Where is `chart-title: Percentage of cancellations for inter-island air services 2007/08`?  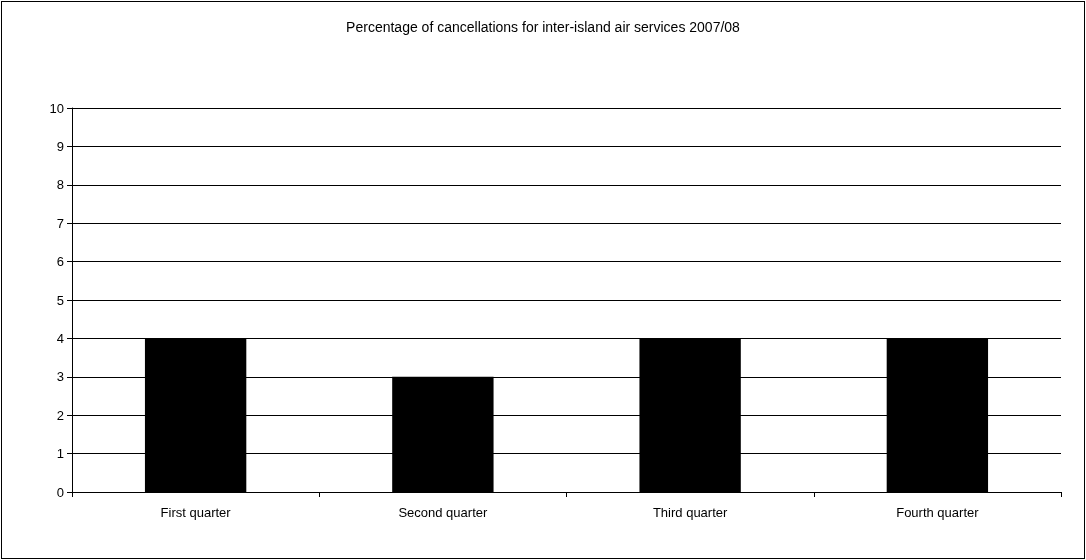 chart-title: Percentage of cancellations for inter-island air services 2007/08 is located at coordinates (543, 27).